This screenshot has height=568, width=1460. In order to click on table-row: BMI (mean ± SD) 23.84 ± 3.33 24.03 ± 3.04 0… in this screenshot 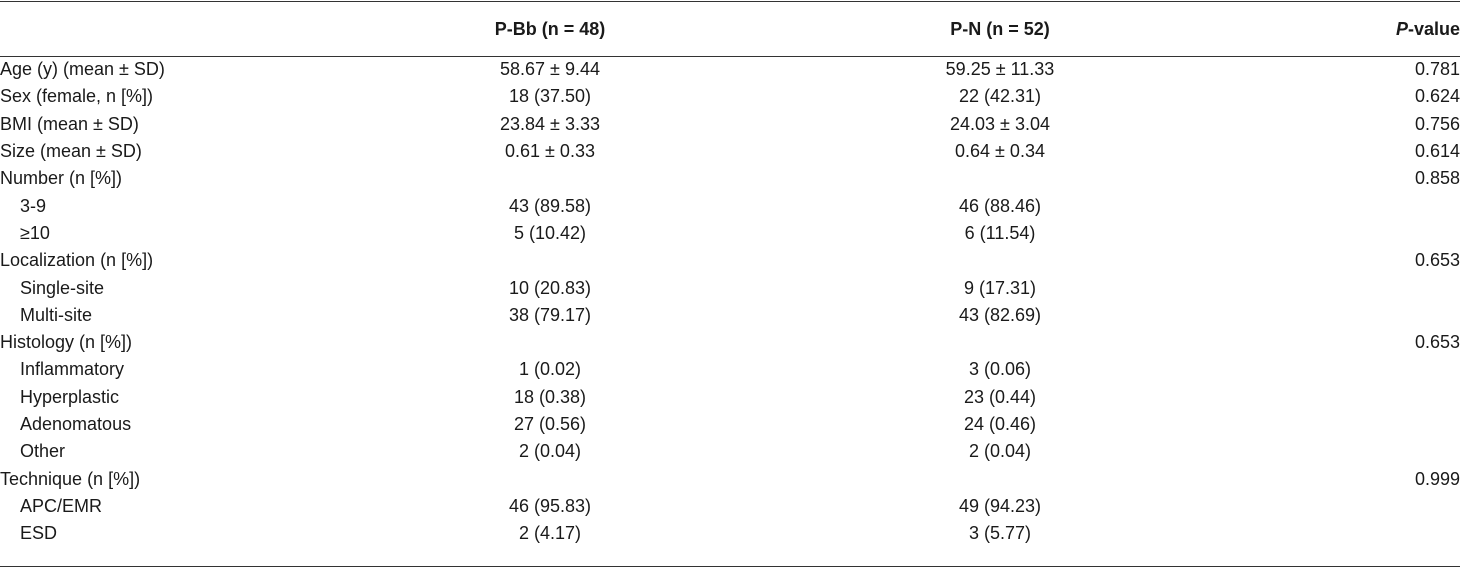, I will do `click(730, 124)`.